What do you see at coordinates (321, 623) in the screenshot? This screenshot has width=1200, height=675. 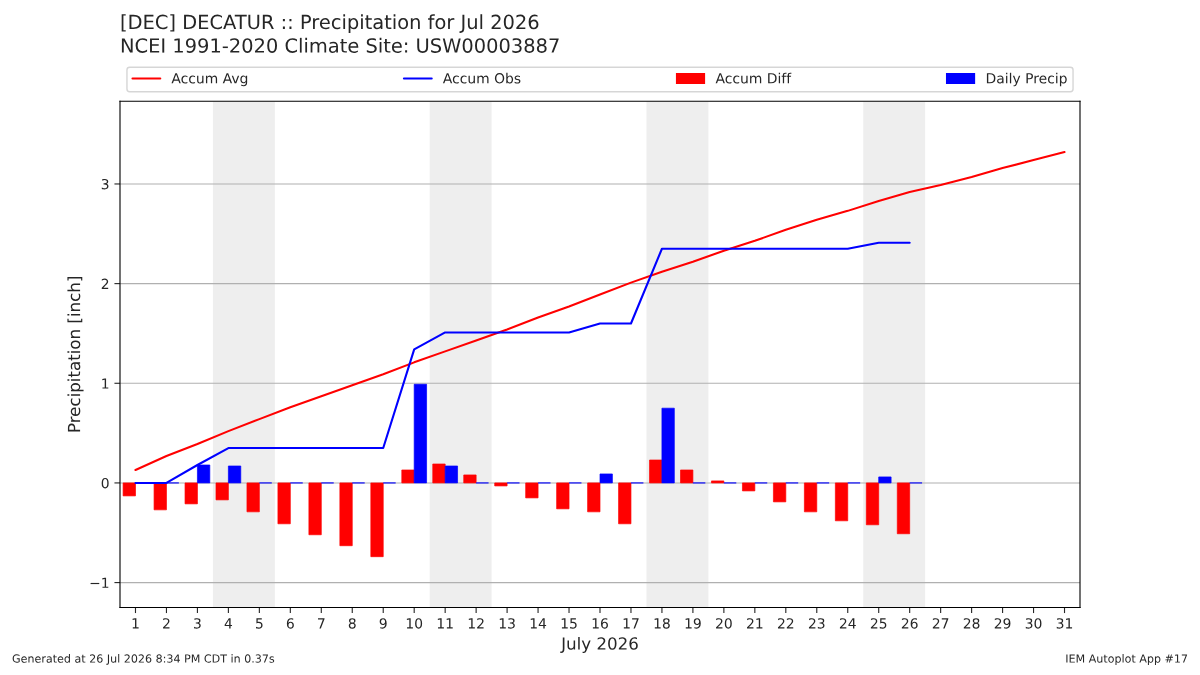 I see `x-tick-label: 7` at bounding box center [321, 623].